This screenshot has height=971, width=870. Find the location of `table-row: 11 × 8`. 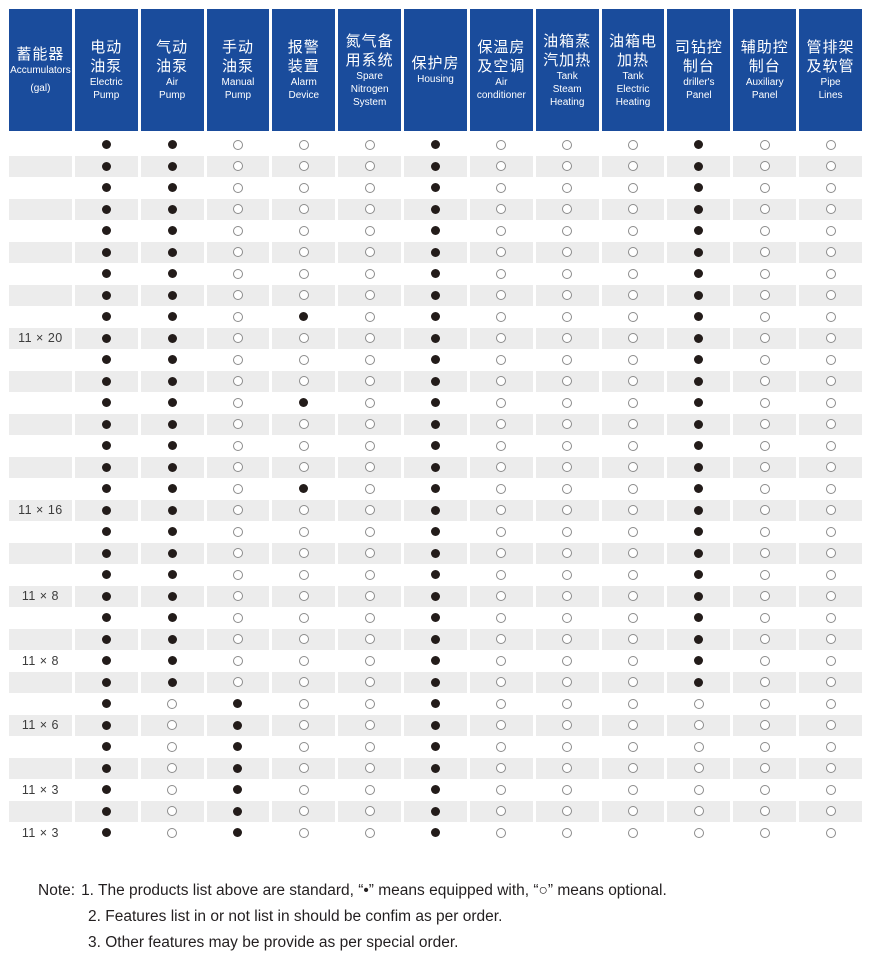

table-row: 11 × 8 is located at coordinates (435, 661).